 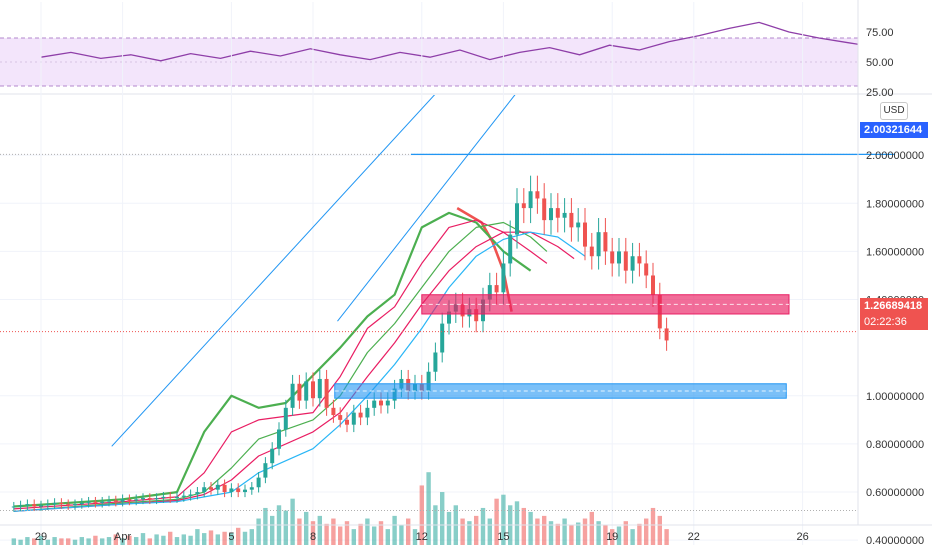 I want to click on x-tick-label: 8, so click(x=313, y=537).